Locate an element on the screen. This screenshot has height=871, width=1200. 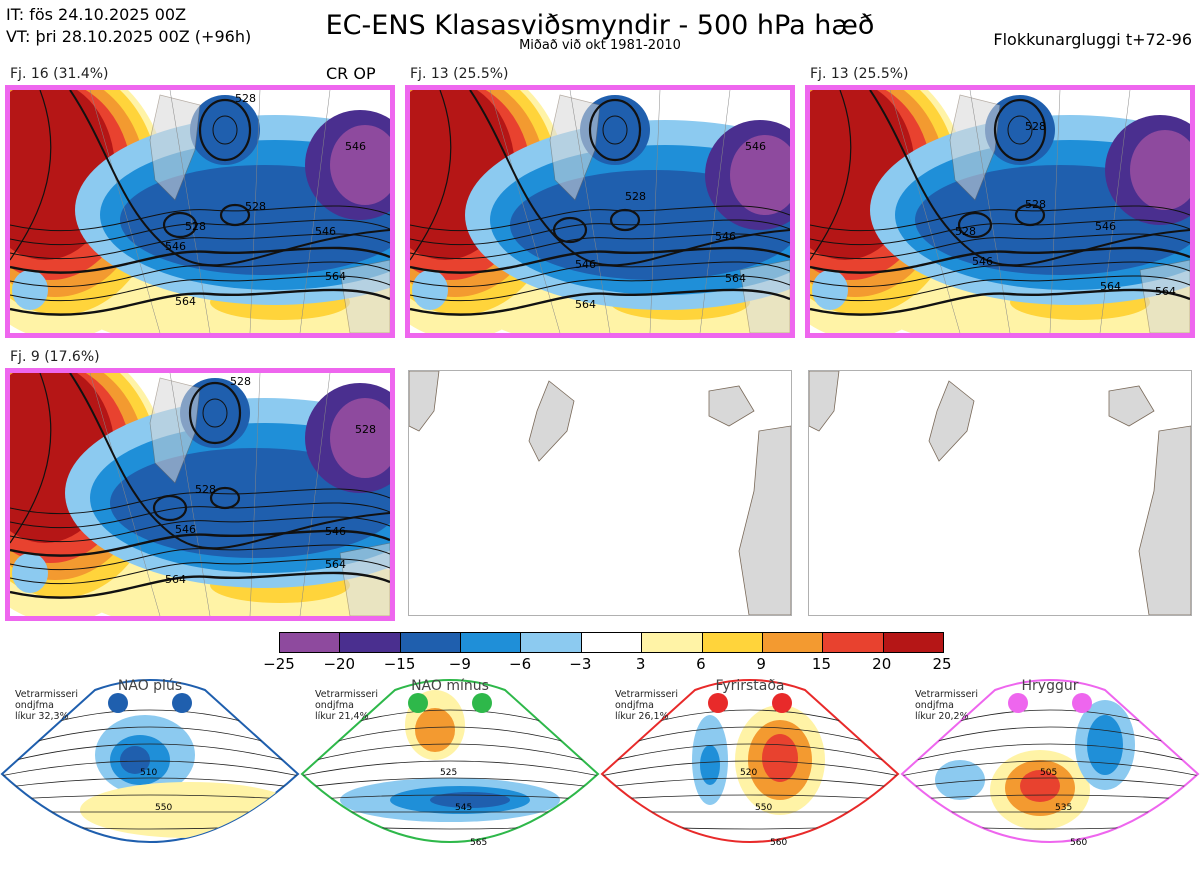
regime-name: Fyrirstaða is located at coordinates (750, 686).